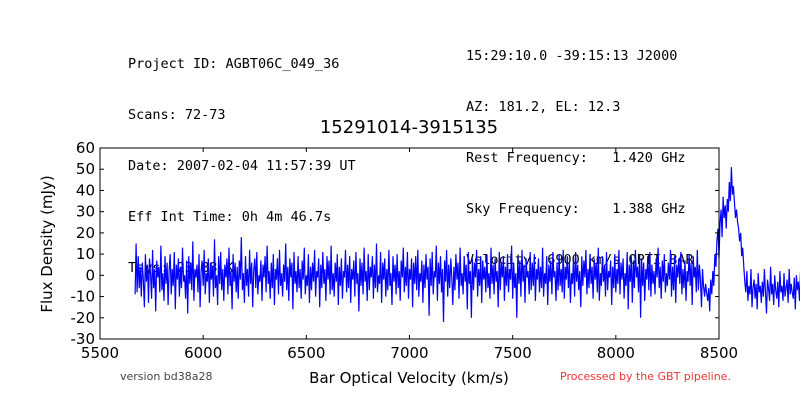 Image resolution: width=800 pixels, height=400 pixels. What do you see at coordinates (513, 353) in the screenshot?
I see `x-tick-label: 7500` at bounding box center [513, 353].